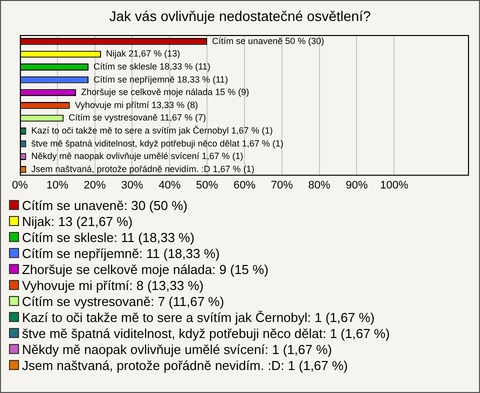  Describe the element at coordinates (108, 237) in the screenshot. I see `text: Cítím se sklesle: 11 (18,33 %)` at that location.